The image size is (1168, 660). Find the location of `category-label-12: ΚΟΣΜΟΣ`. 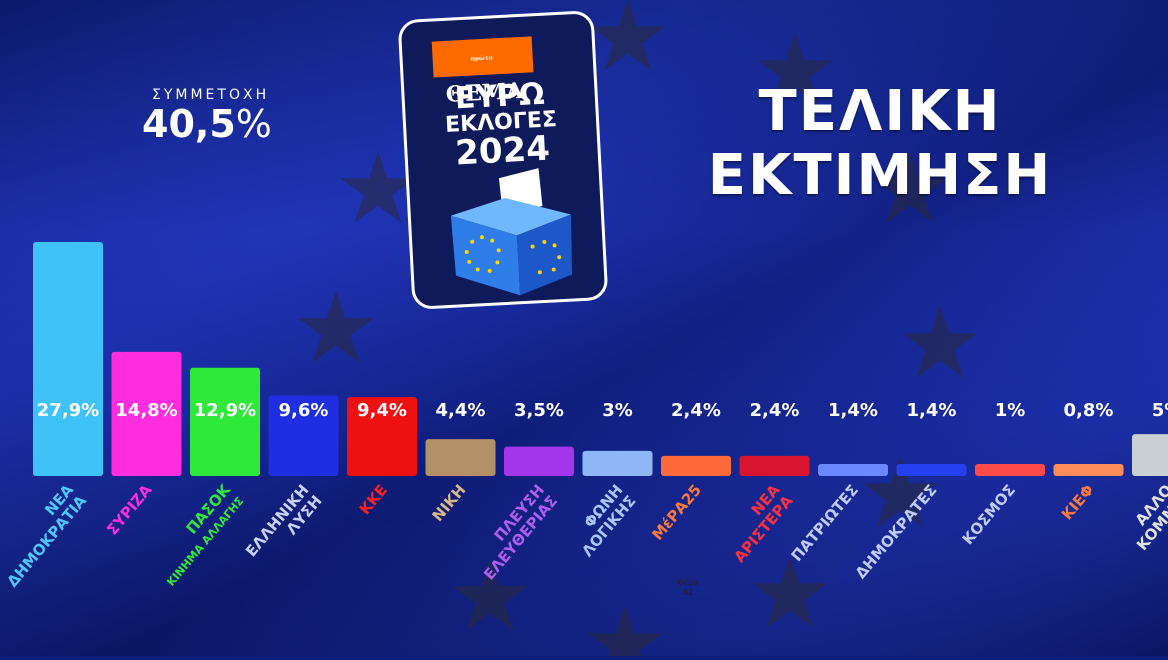

category-label-12: ΚΟΣΜΟΣ is located at coordinates (989, 514).